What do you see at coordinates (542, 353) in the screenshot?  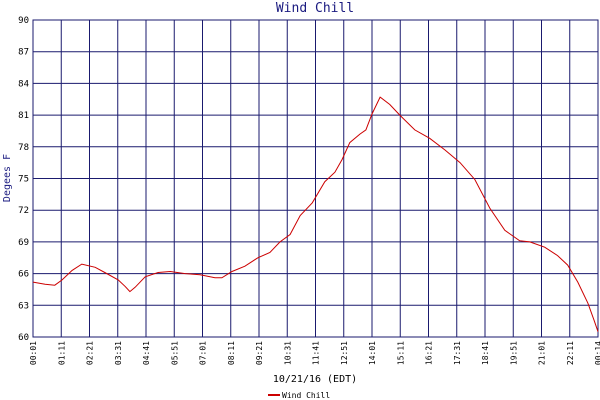 I see `x-tick-label: 21:01` at bounding box center [542, 353].